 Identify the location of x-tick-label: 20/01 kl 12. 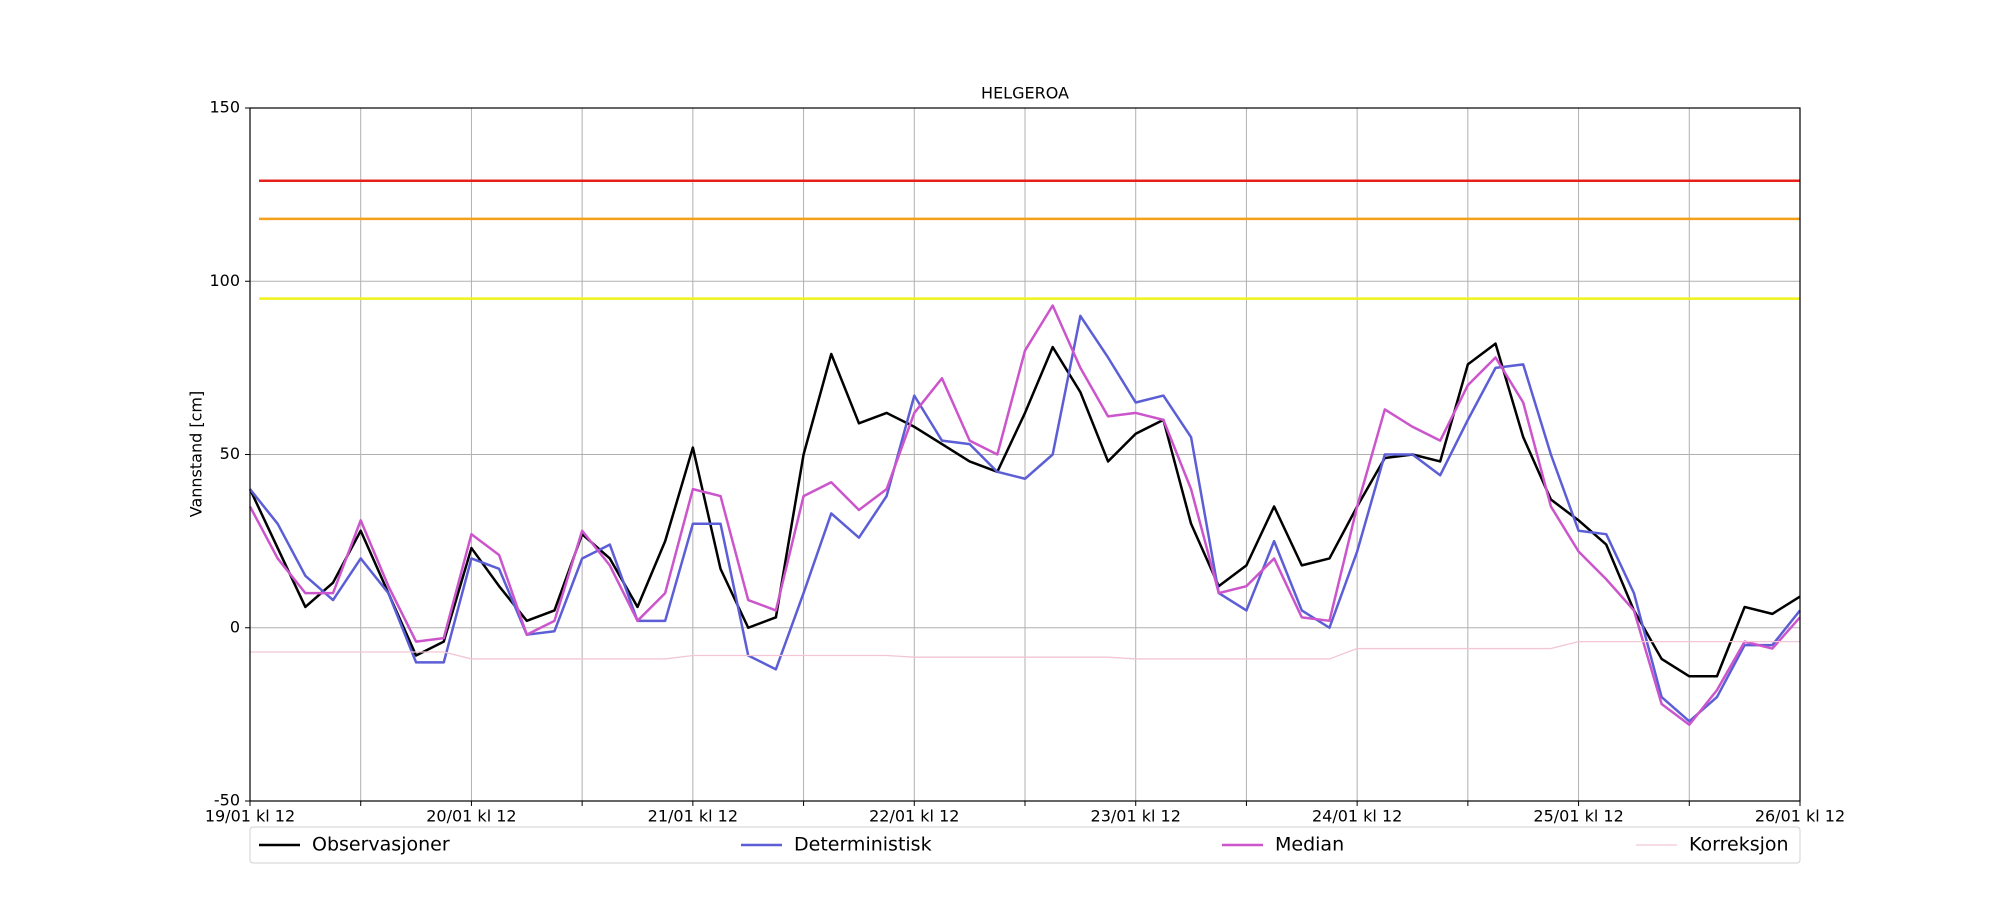
(471, 816).